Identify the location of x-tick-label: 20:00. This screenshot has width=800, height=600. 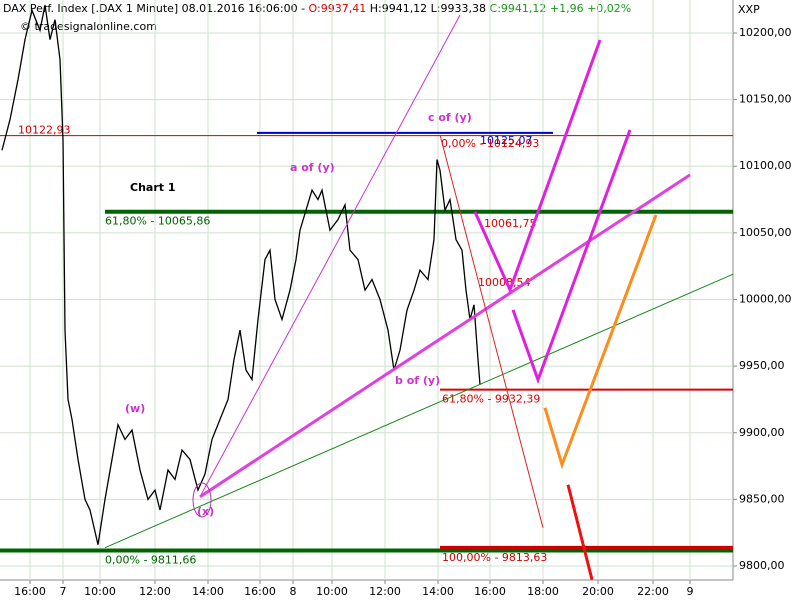
(598, 591).